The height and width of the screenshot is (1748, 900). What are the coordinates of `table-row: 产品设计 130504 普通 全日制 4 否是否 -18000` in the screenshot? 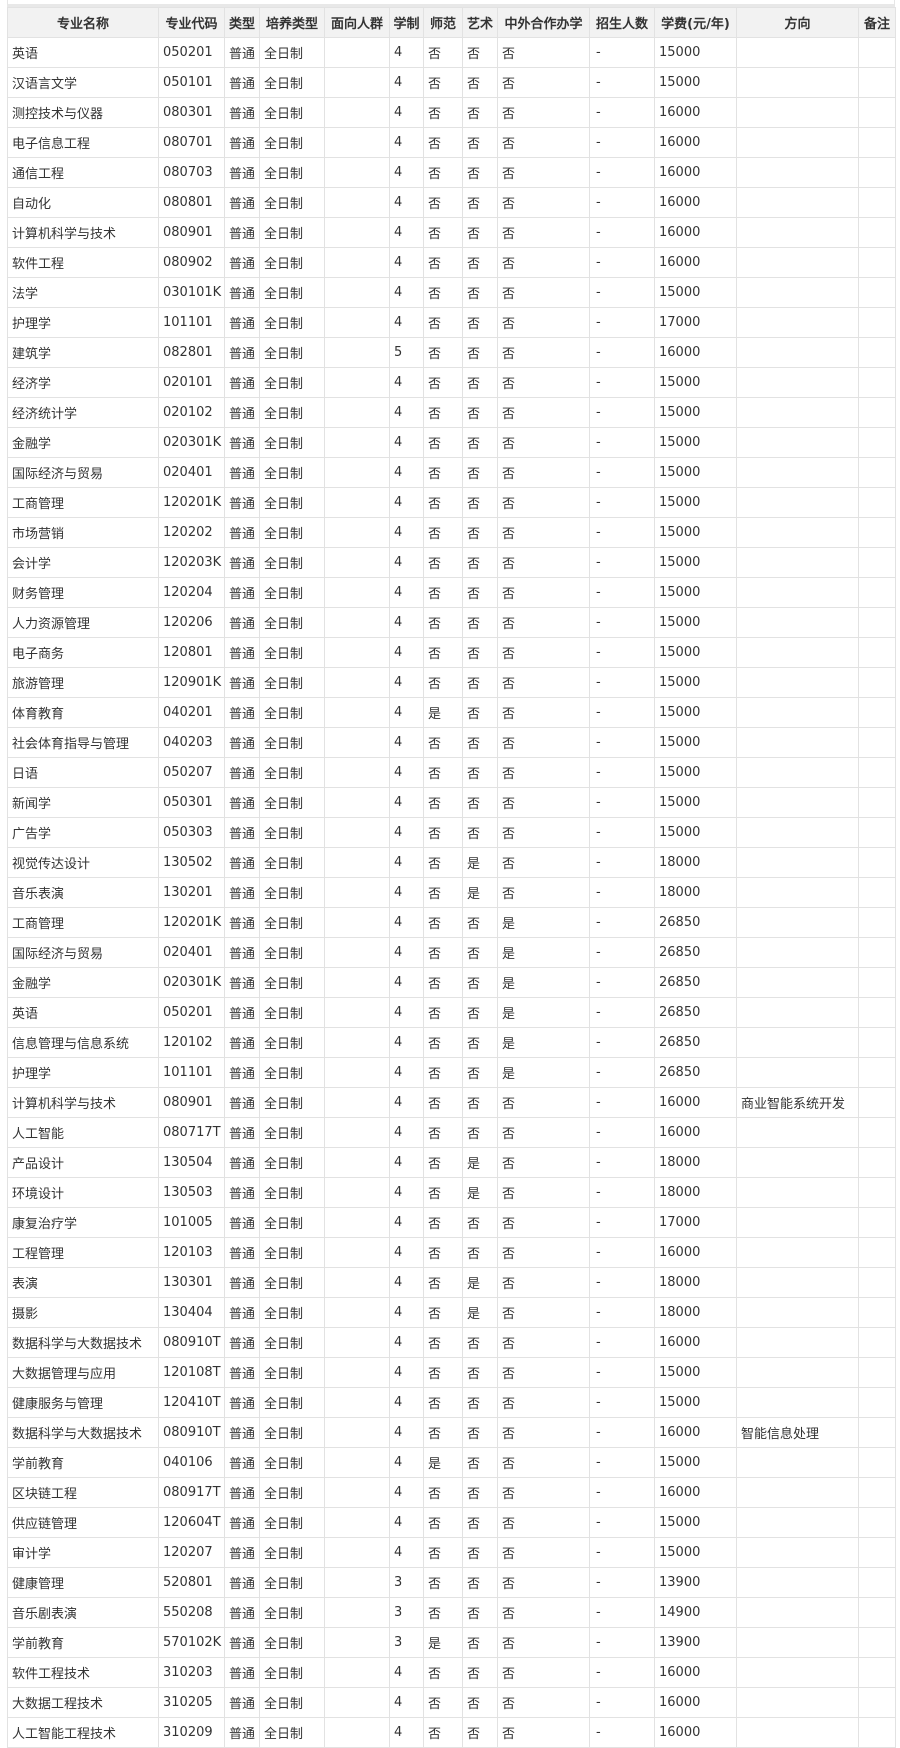 It's located at (451, 1162).